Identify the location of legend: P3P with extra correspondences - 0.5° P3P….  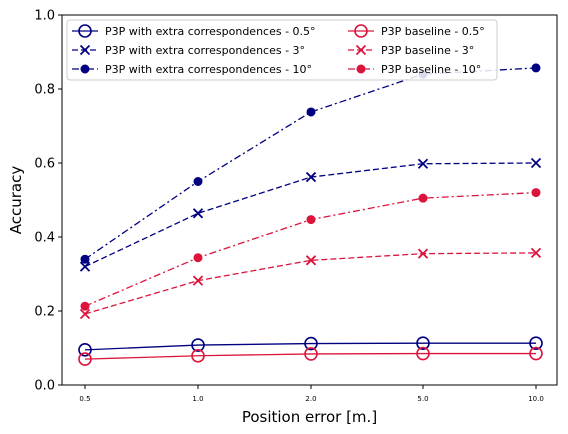
(282, 50).